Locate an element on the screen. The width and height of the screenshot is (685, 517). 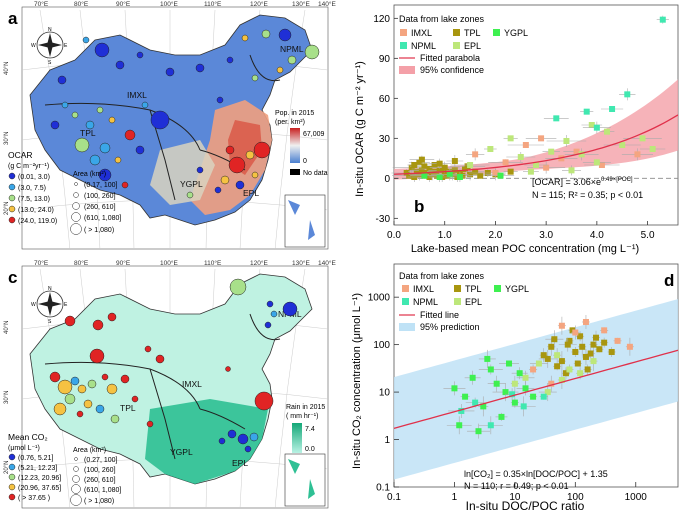
no-data-swatch is located at coordinates (295, 172).